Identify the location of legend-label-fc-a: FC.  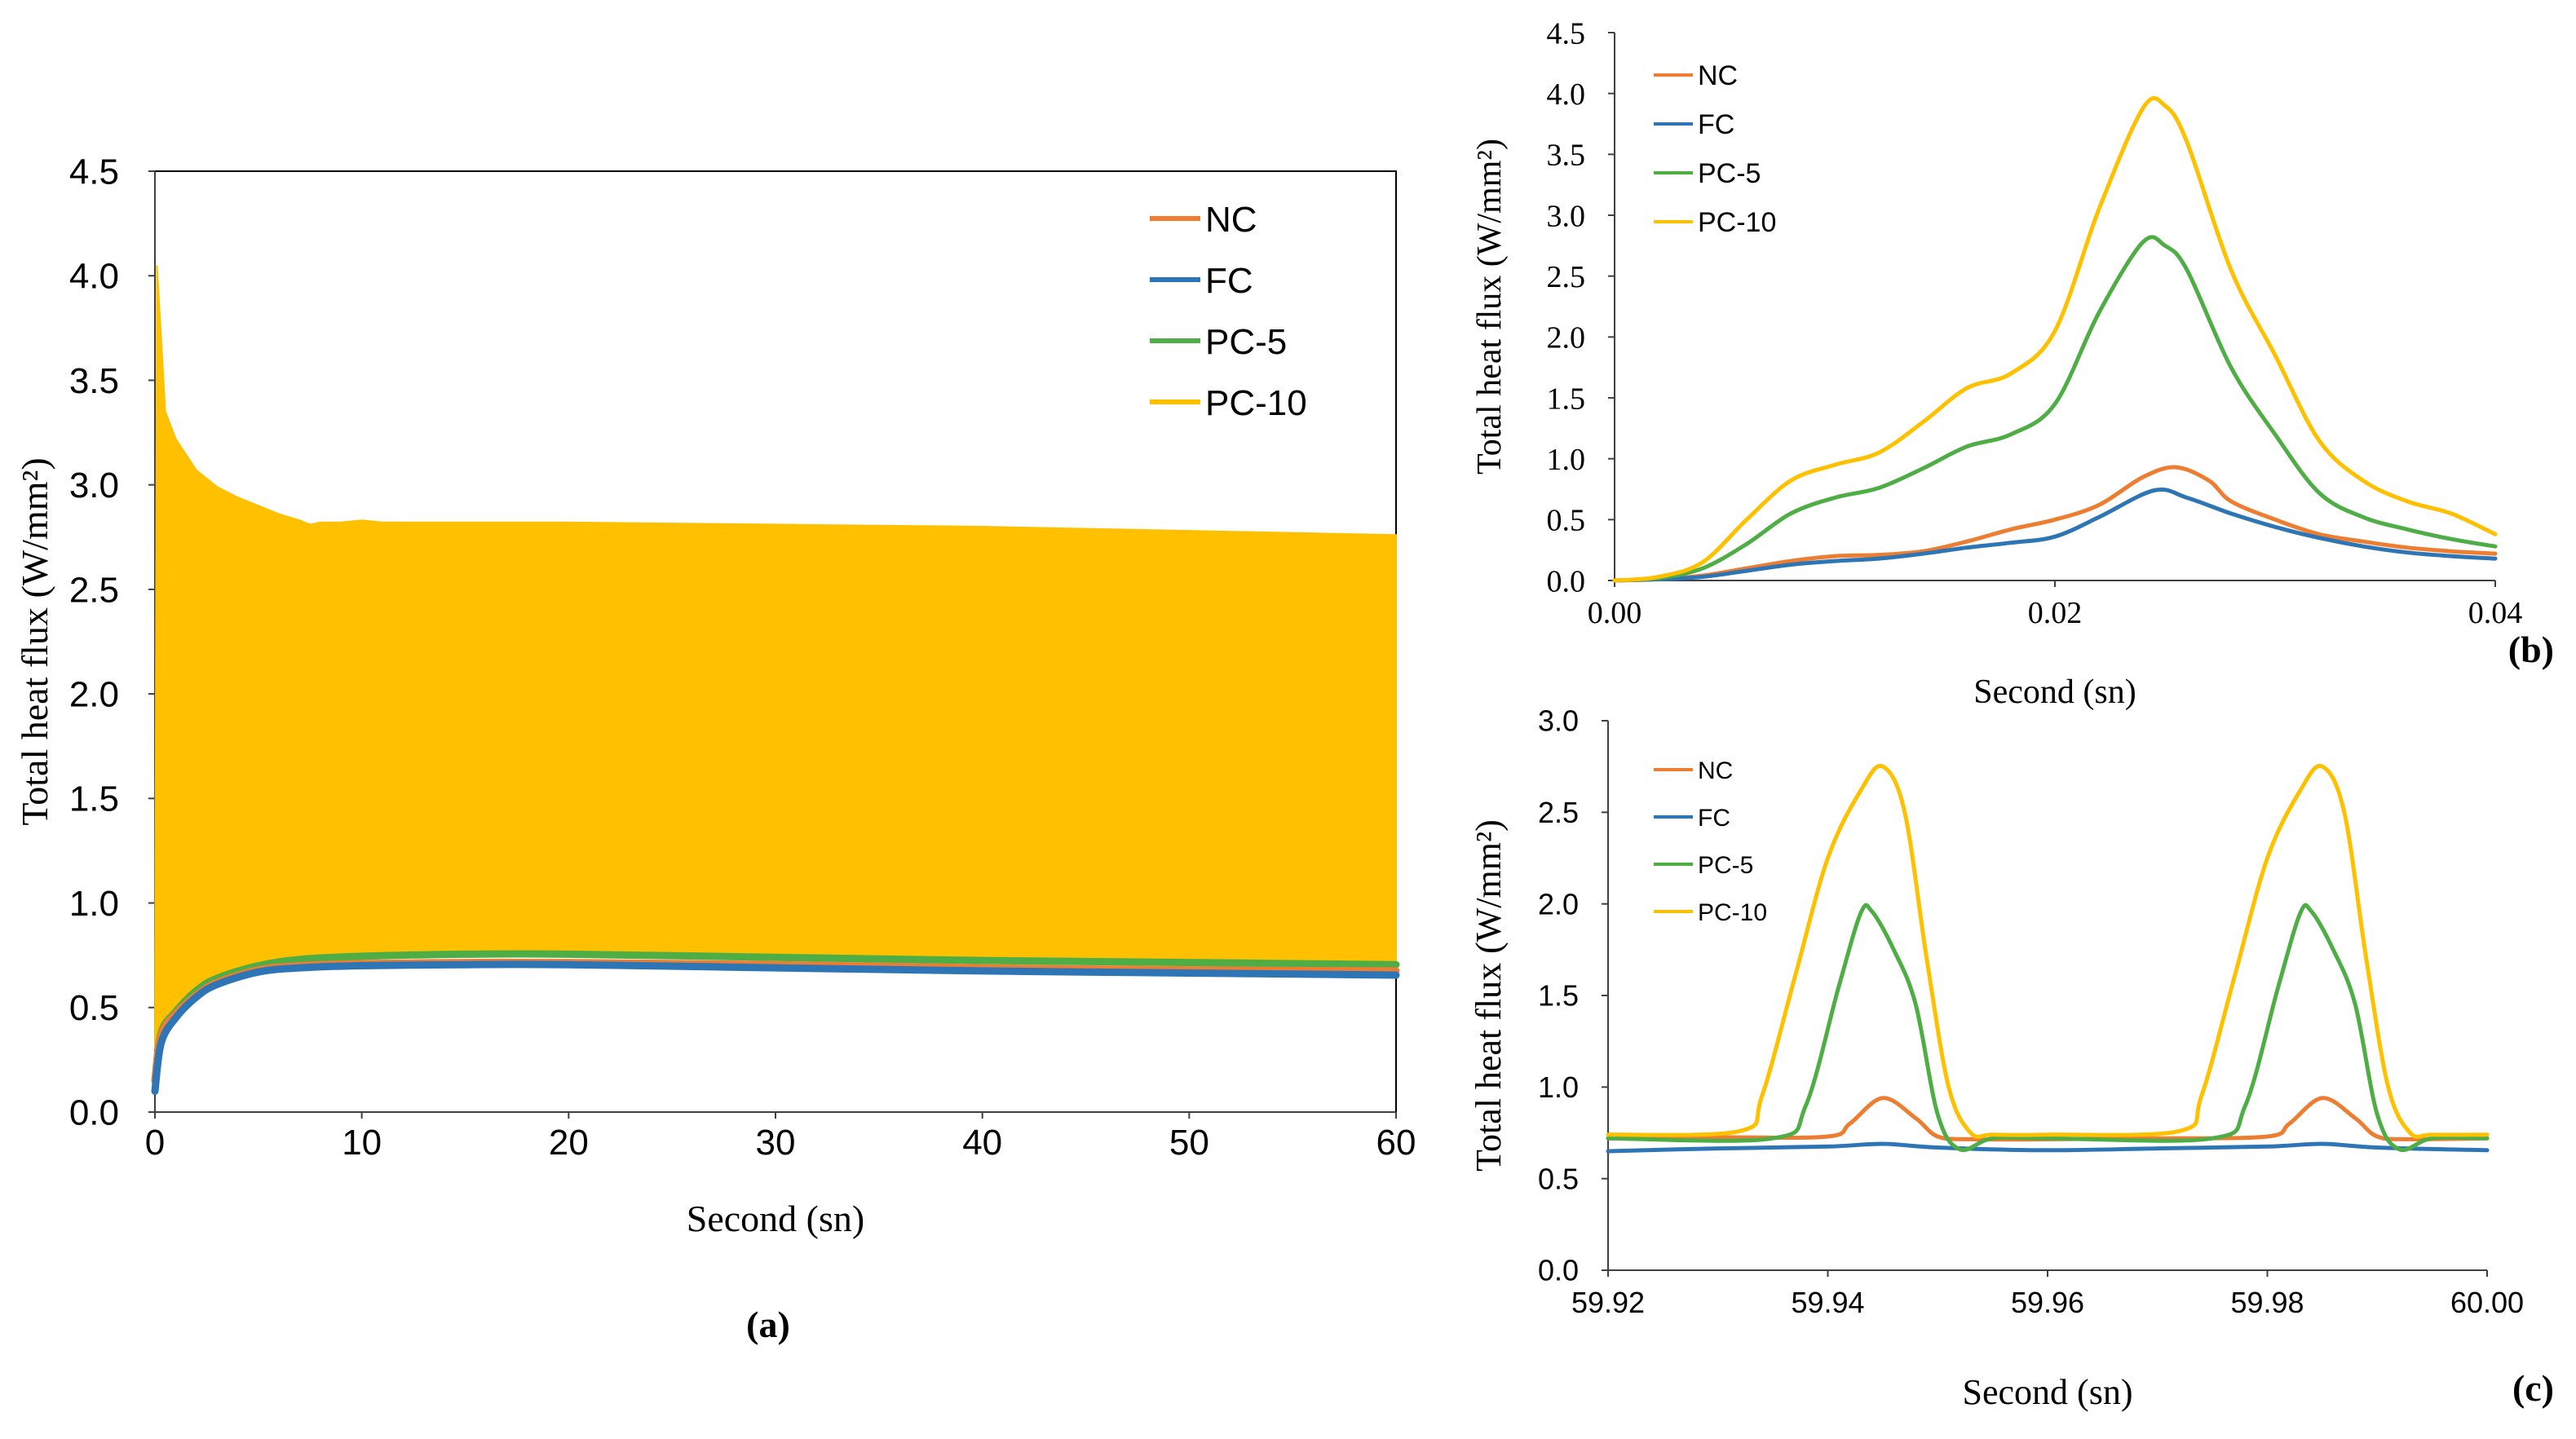
(1229, 281).